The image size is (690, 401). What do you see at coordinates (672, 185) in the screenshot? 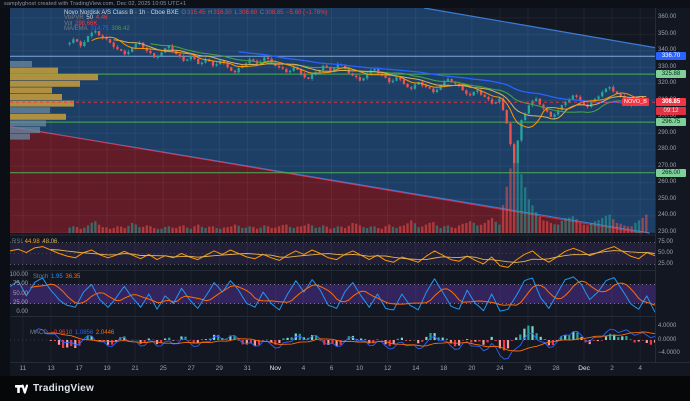
I see `price-scale` at bounding box center [672, 185].